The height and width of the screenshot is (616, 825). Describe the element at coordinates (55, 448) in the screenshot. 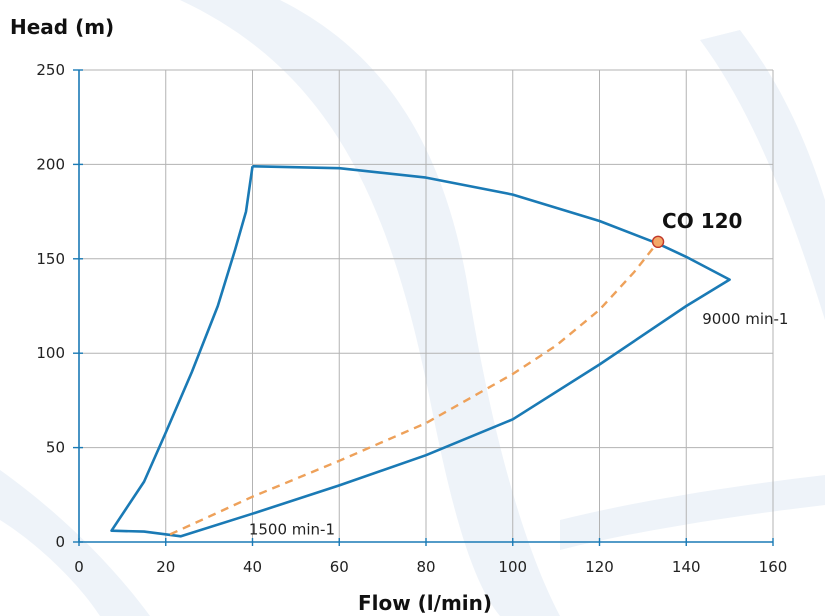

I see `y-tick-label-1: 50` at that location.